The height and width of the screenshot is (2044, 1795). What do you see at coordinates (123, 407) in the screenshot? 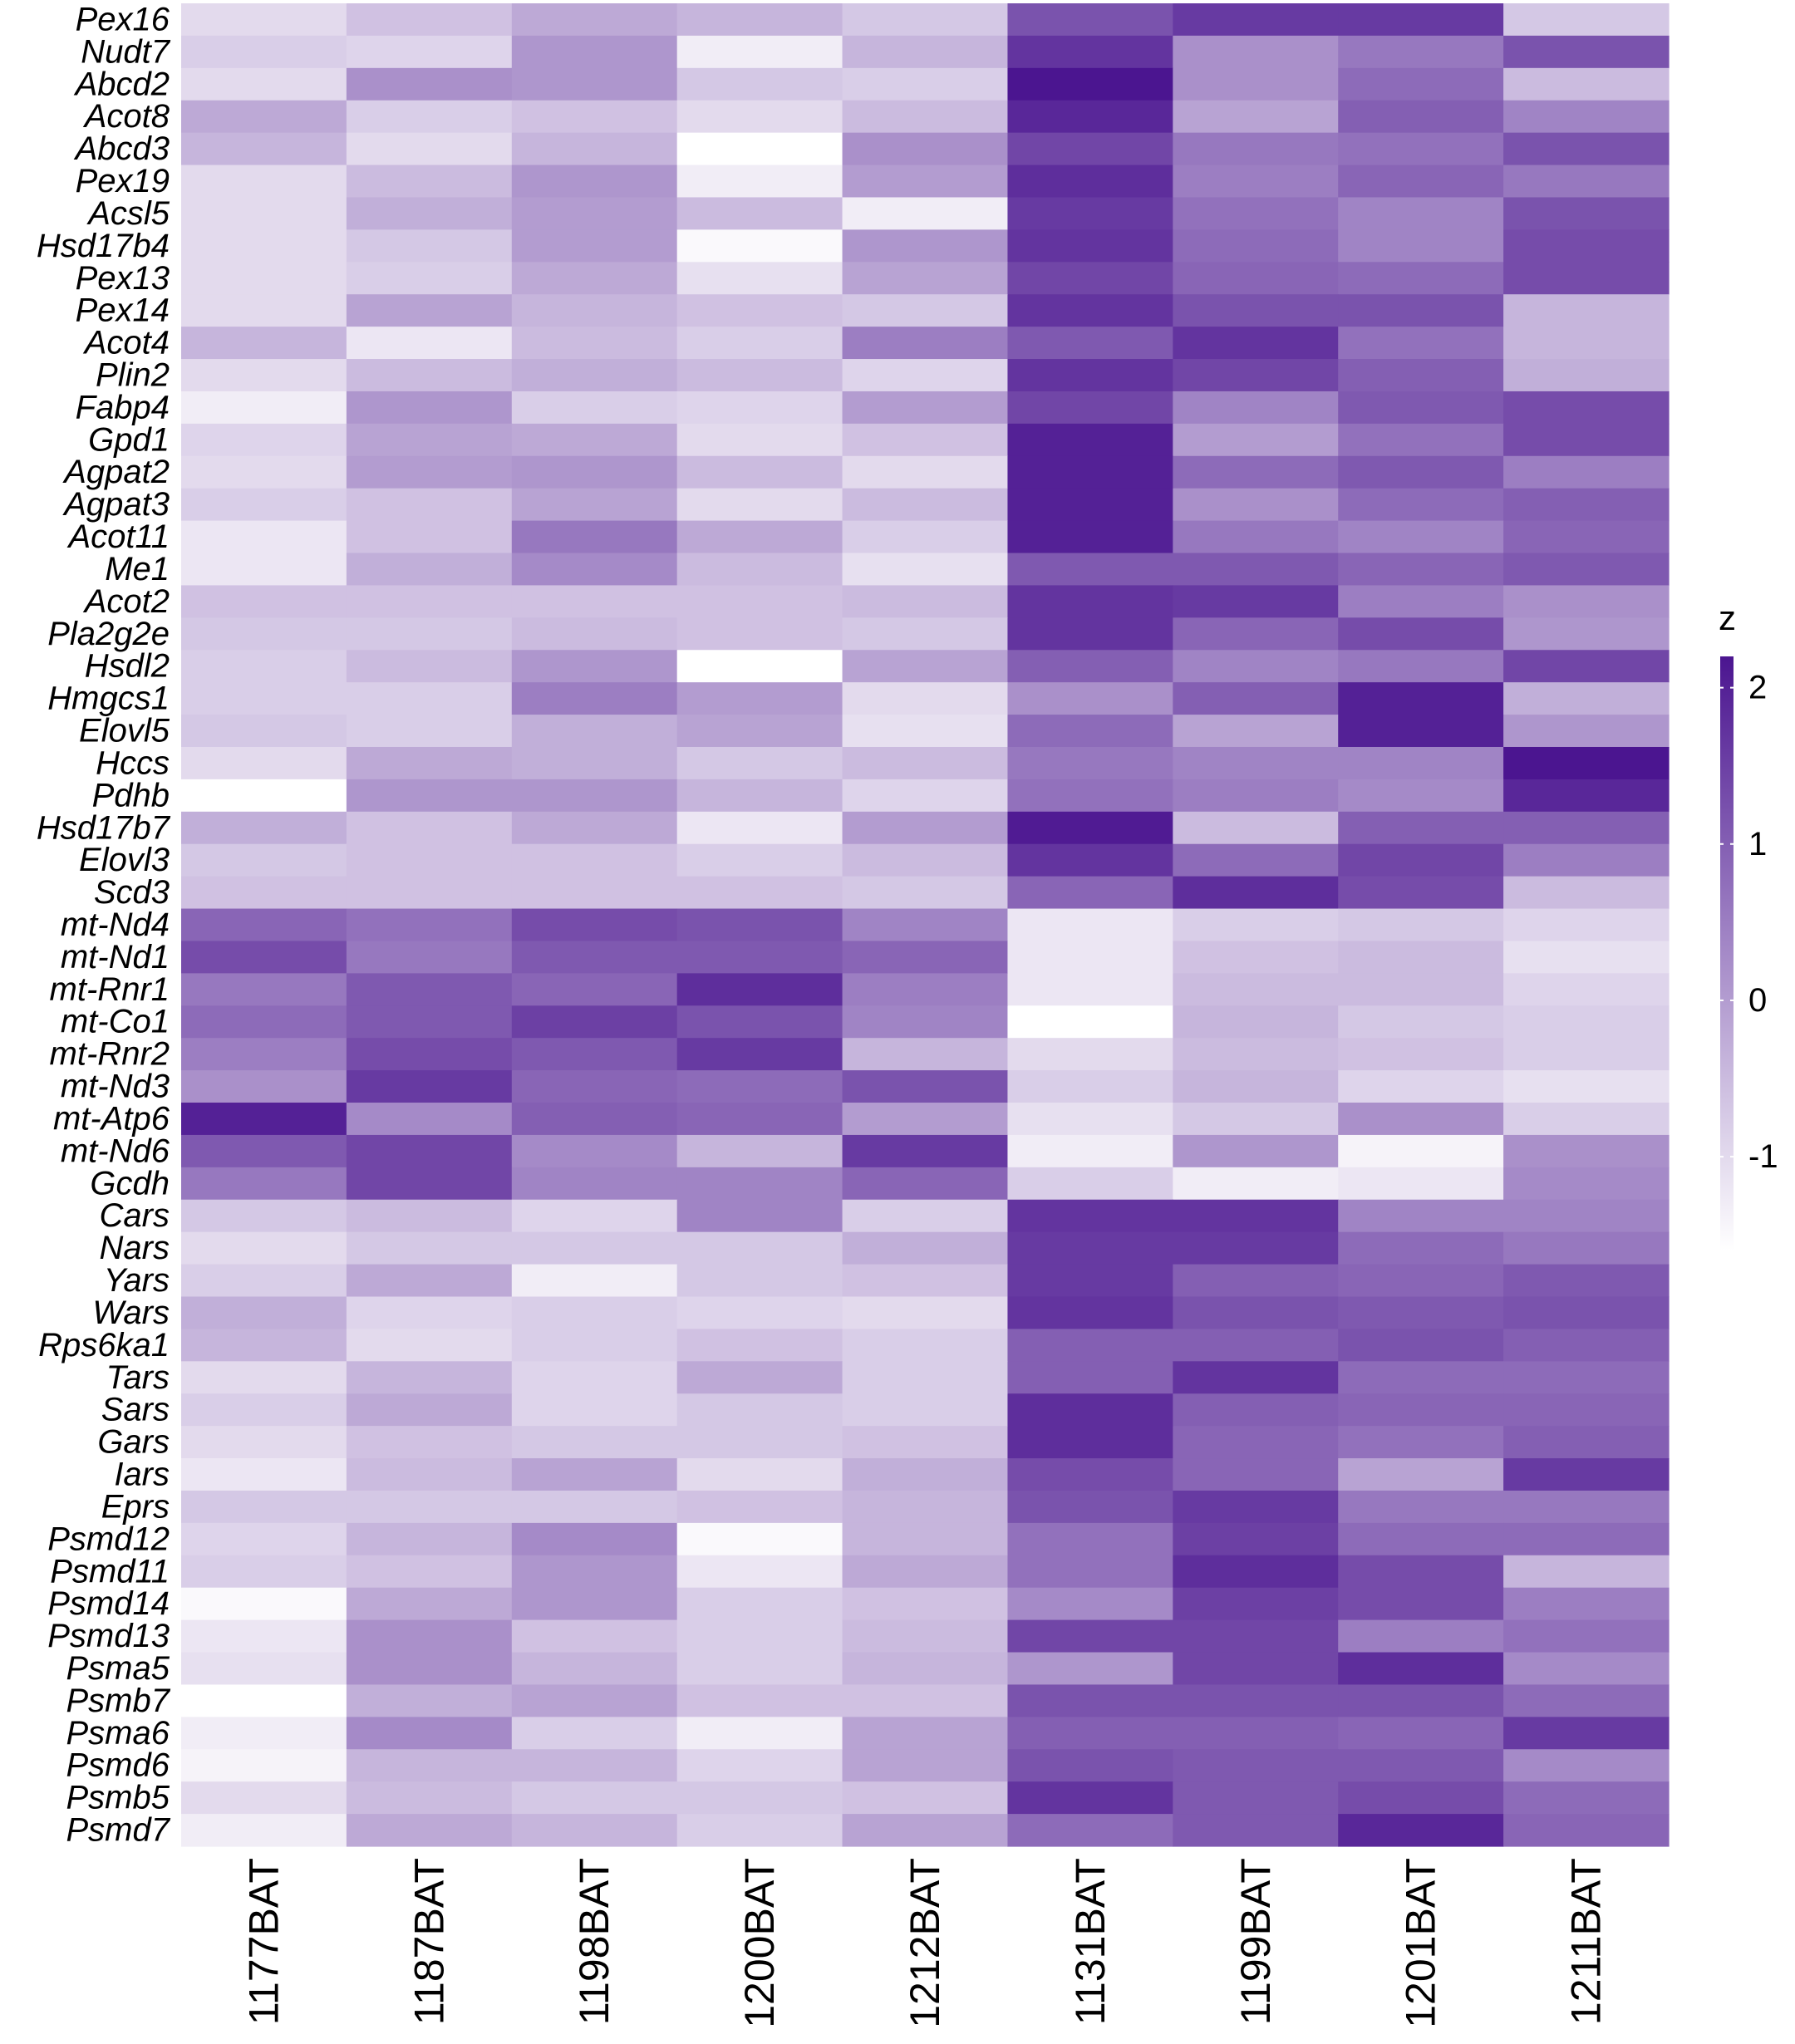
I see `row-label: Fabp4` at bounding box center [123, 407].